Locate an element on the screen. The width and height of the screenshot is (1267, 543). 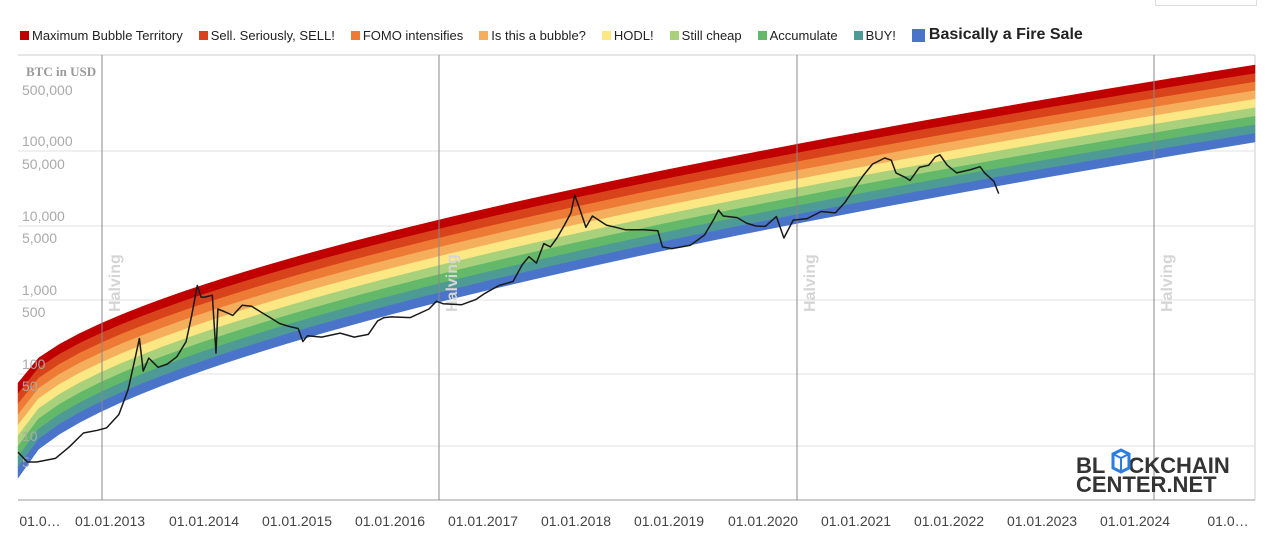
legend-item: FOMO intensifies is located at coordinates (407, 35).